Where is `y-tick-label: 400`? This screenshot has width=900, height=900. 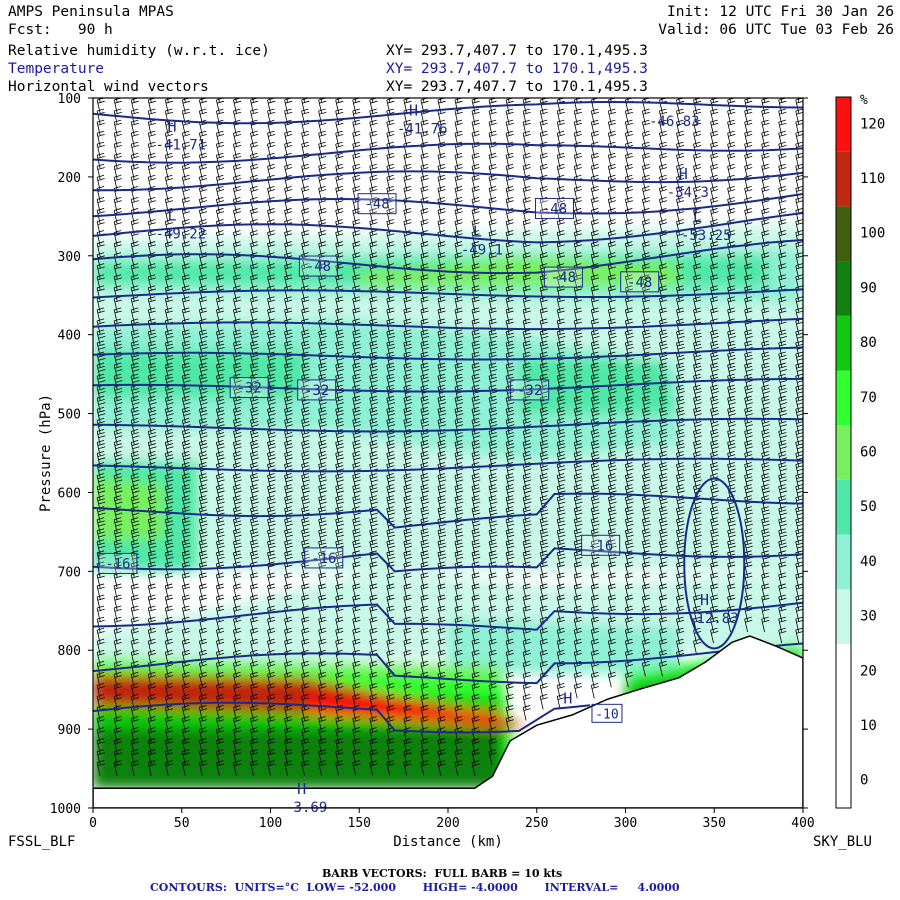
y-tick-label: 400 is located at coordinates (69, 336).